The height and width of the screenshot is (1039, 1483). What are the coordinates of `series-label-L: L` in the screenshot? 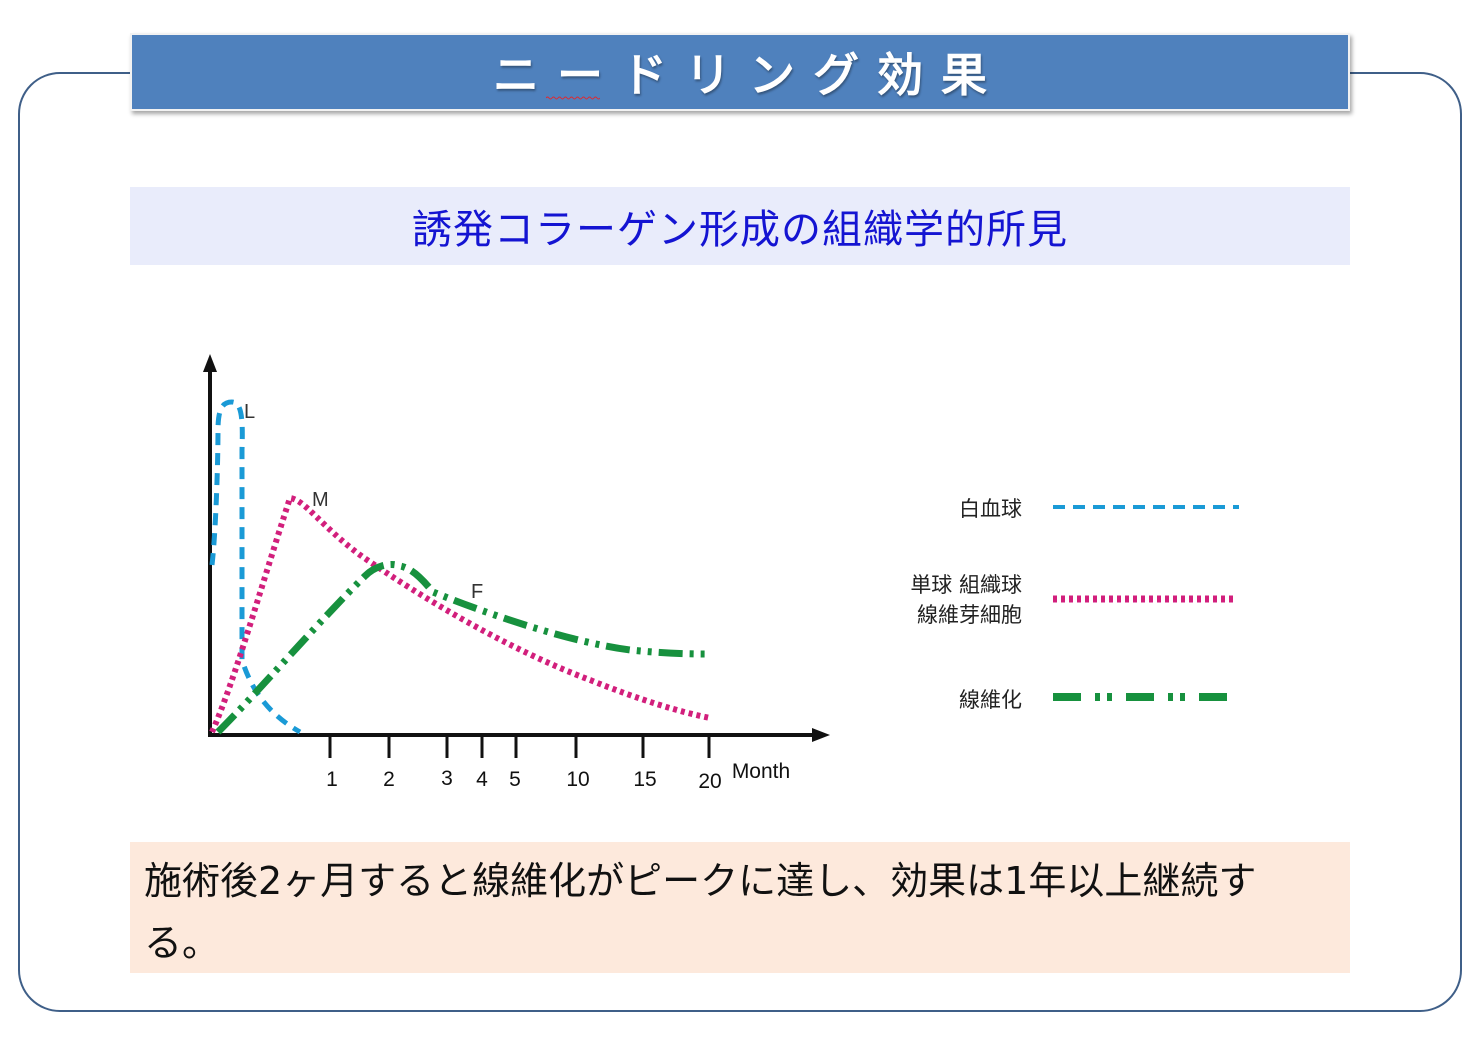 It's located at (249, 412).